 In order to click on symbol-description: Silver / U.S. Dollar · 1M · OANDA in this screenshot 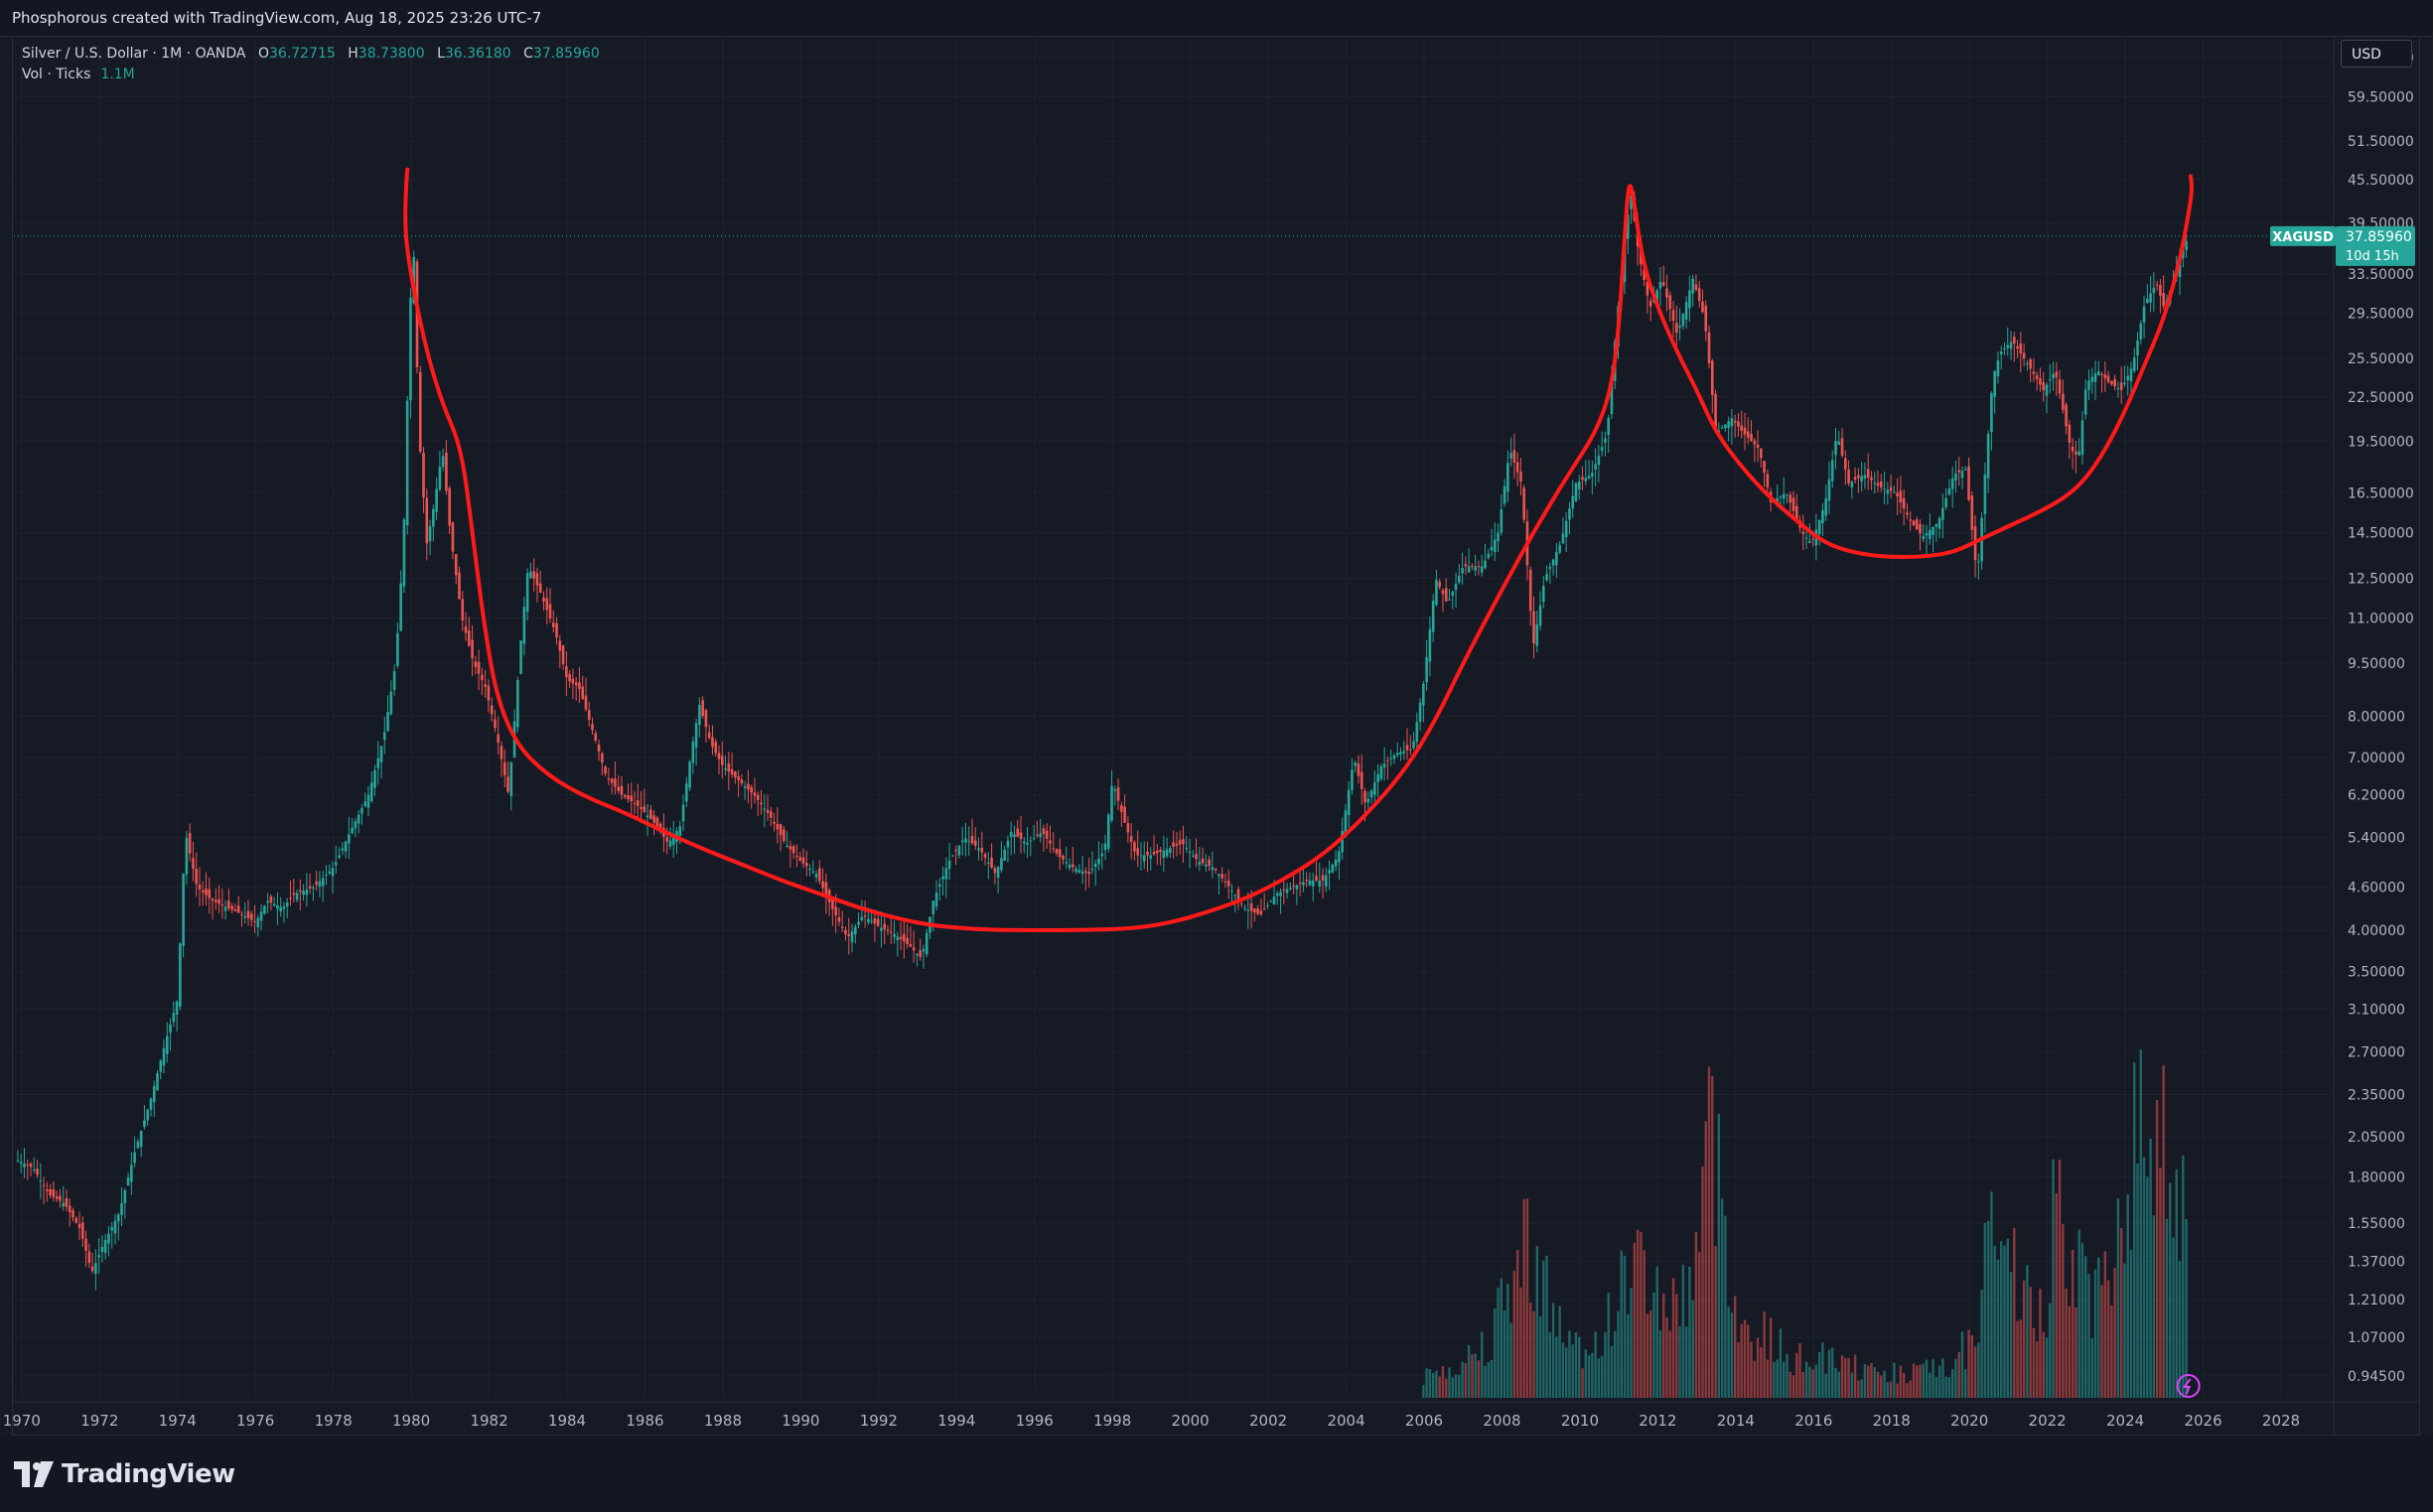, I will do `click(134, 54)`.